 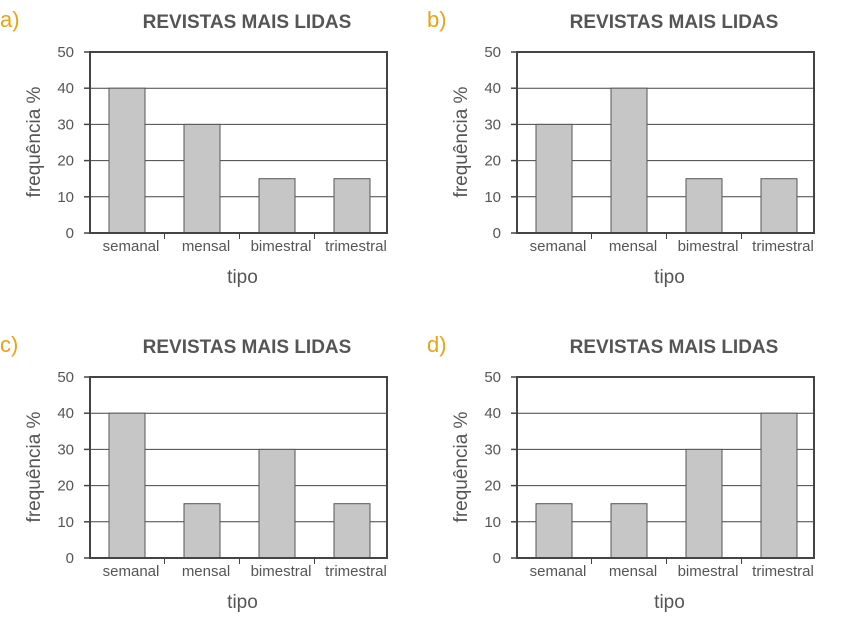 I want to click on panel-letter: c), so click(x=9, y=344).